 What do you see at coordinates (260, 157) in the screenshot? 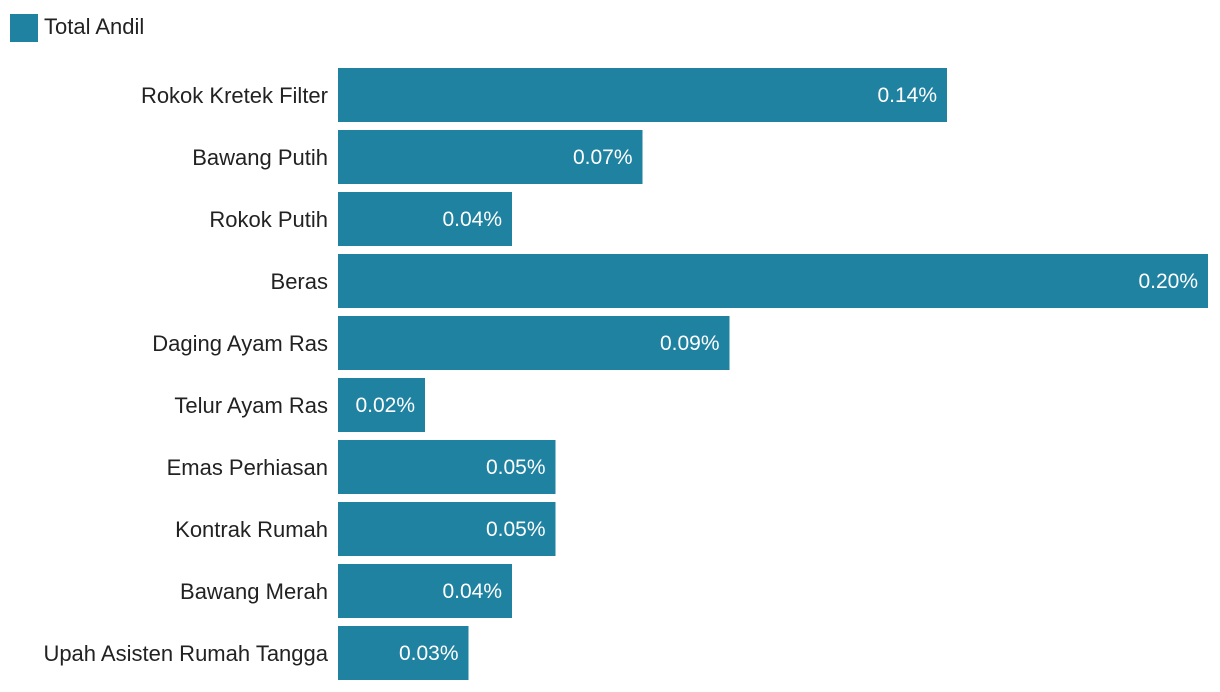
I see `category-label-bawang-putih: Bawang Putih` at bounding box center [260, 157].